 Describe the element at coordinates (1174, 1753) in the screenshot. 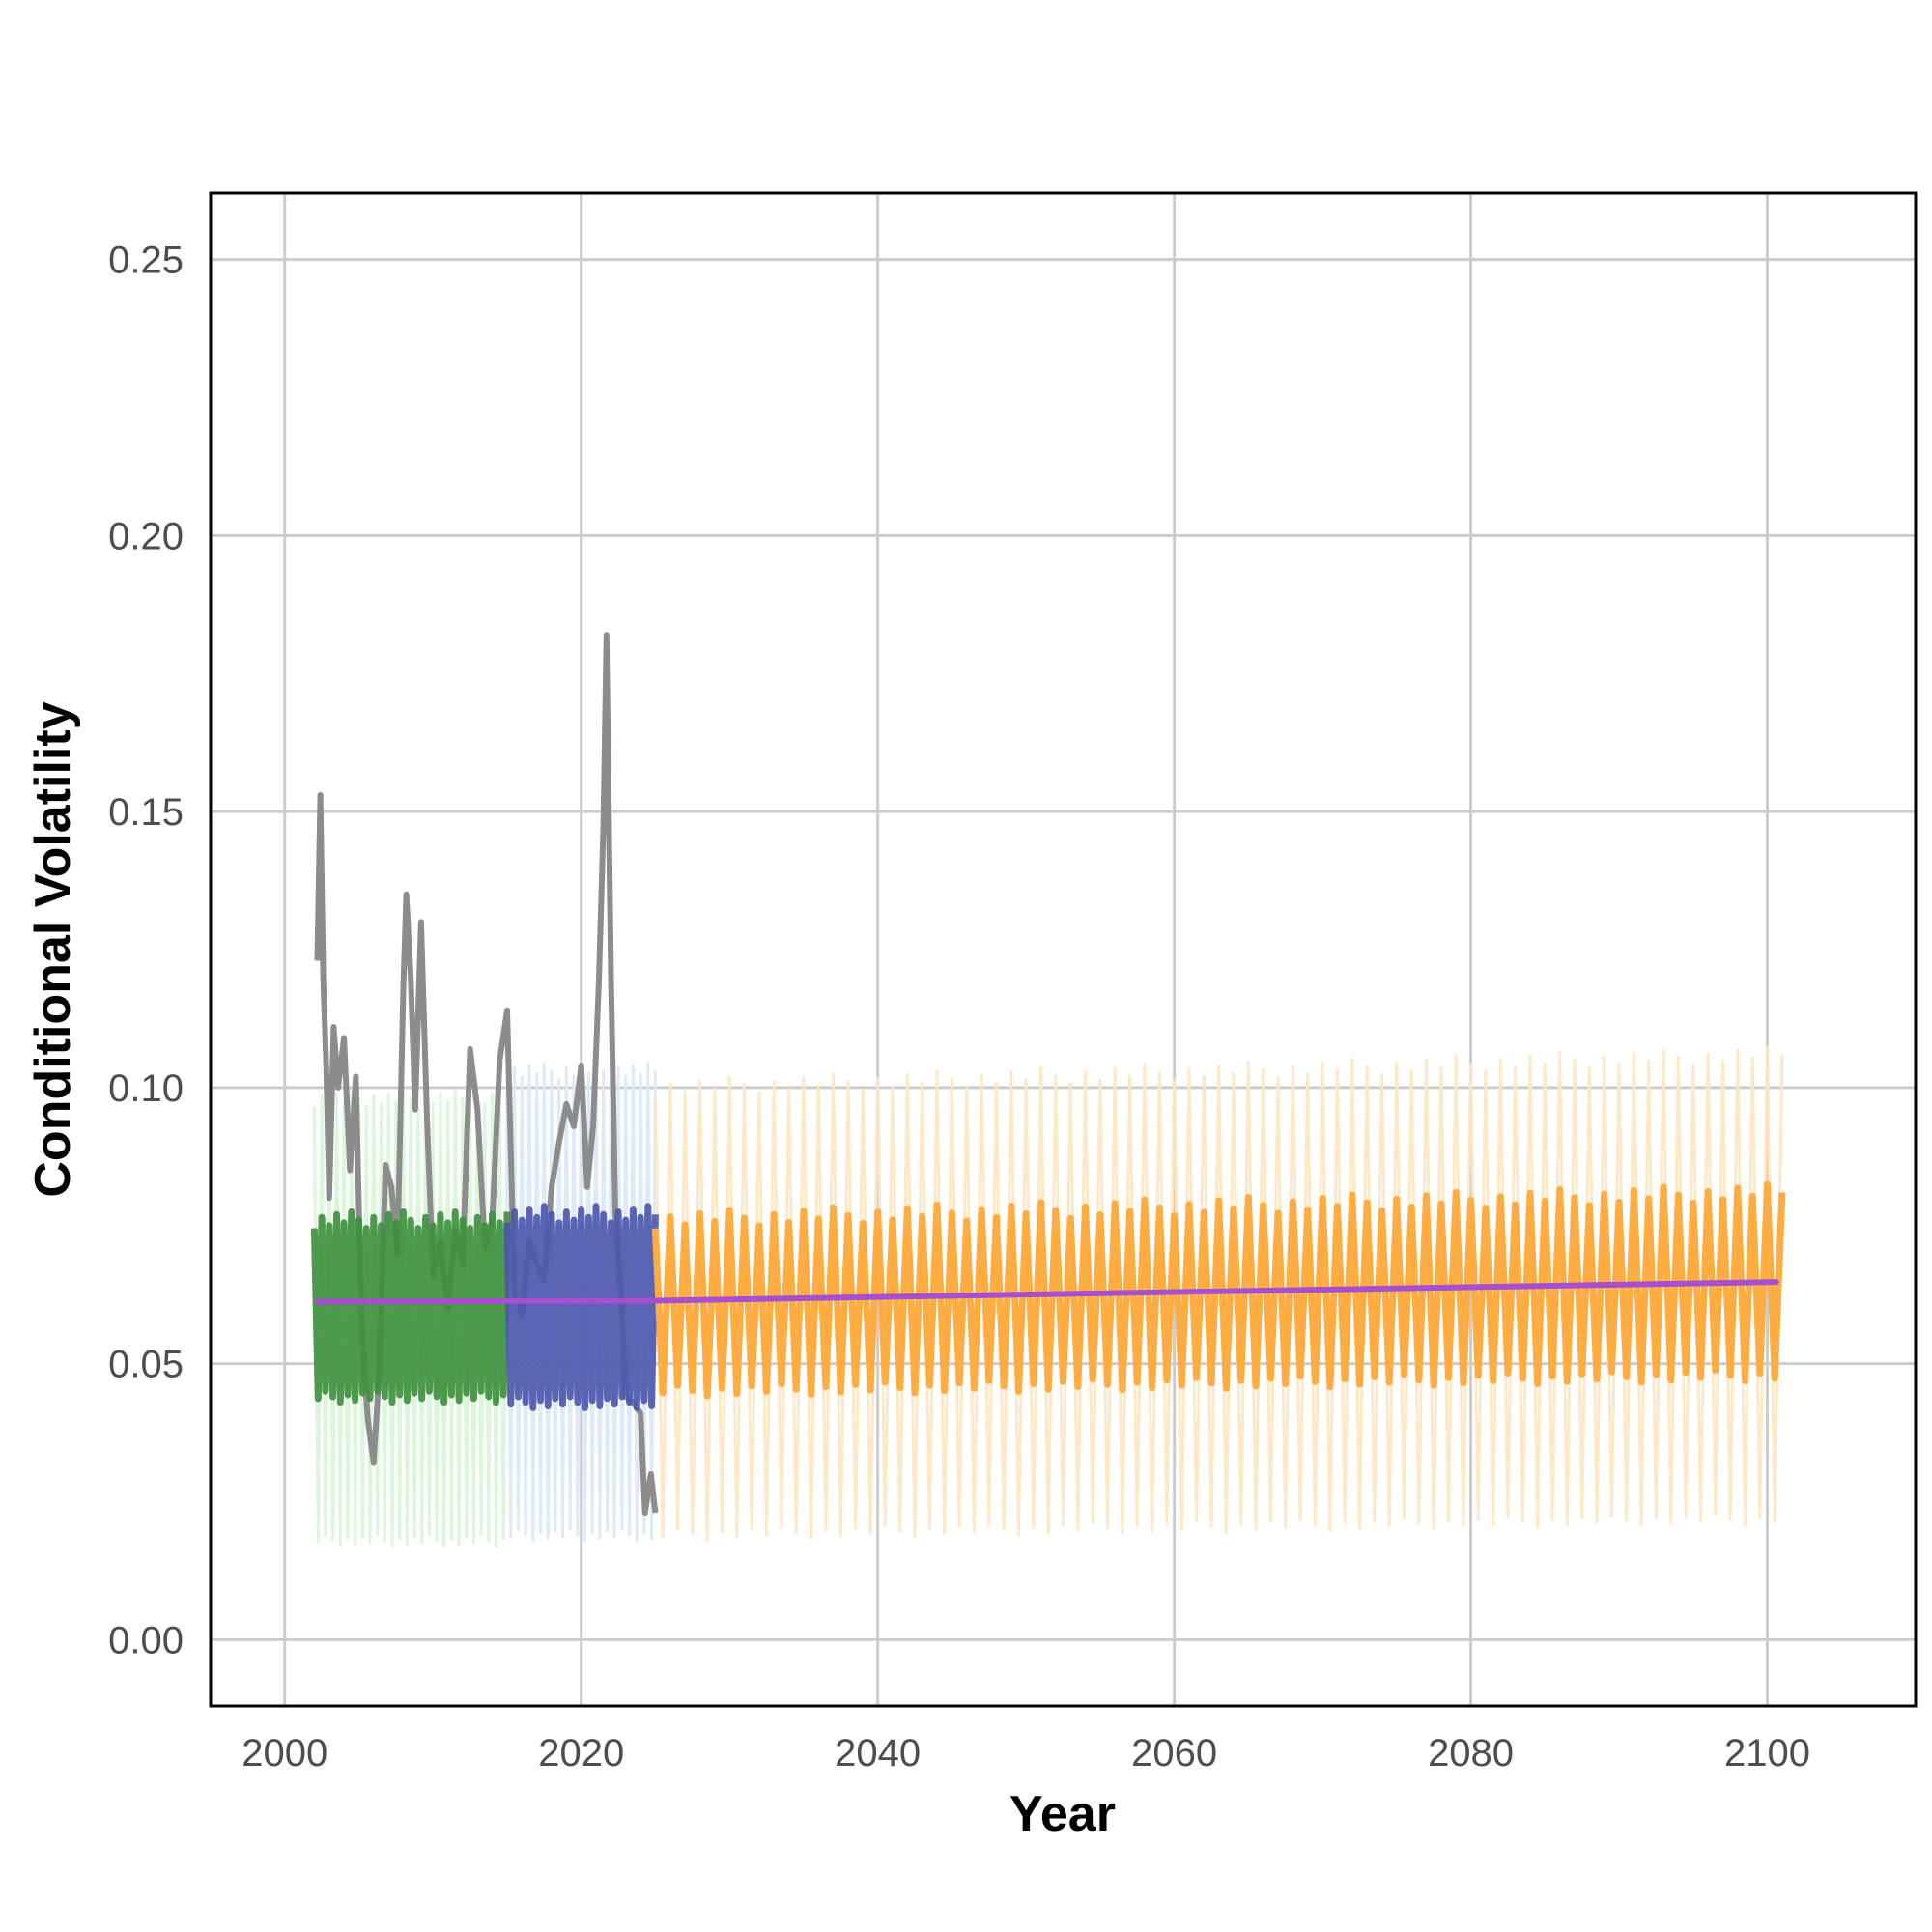

I see `x-tick-label: 2060` at that location.